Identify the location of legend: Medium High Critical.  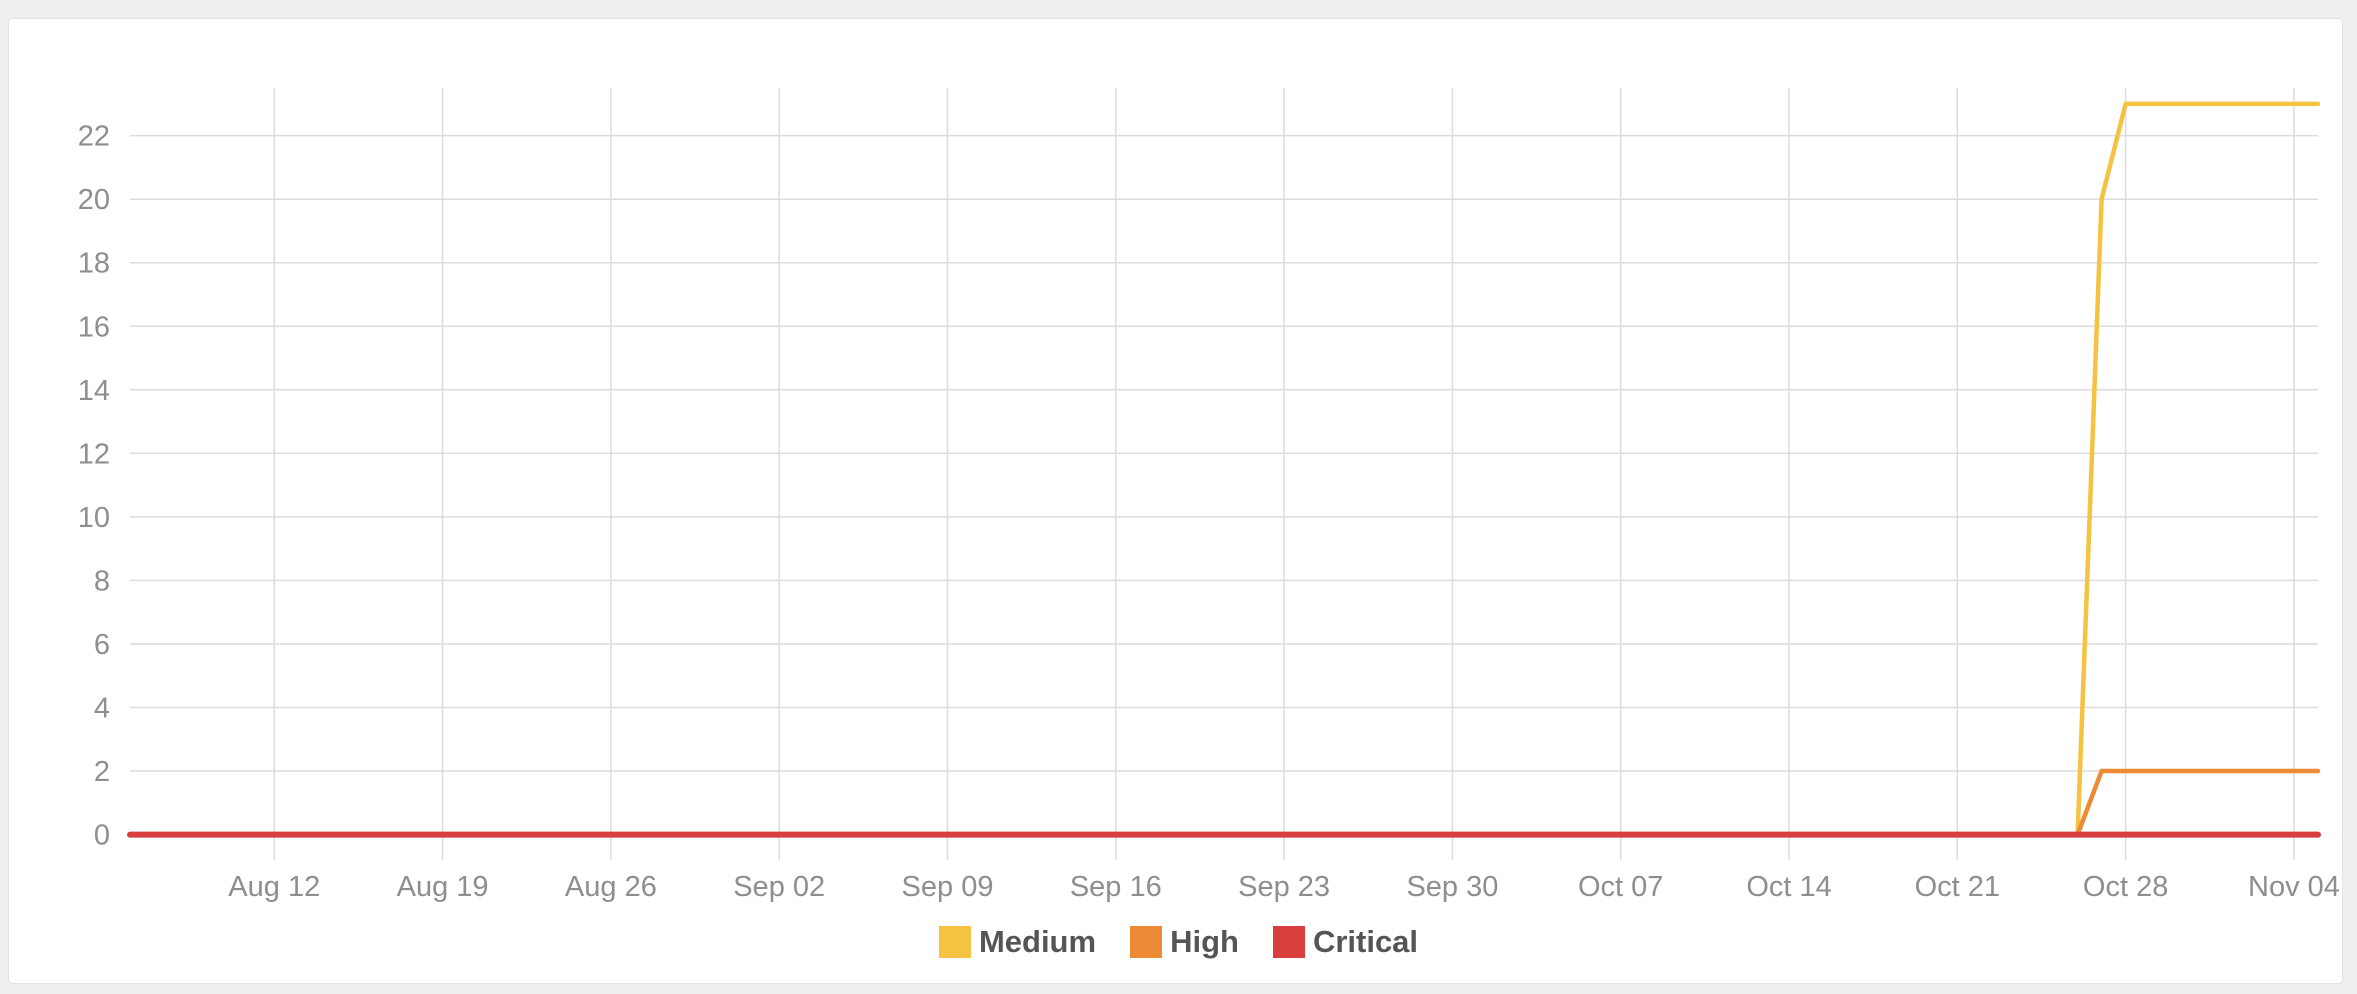
(1178, 942).